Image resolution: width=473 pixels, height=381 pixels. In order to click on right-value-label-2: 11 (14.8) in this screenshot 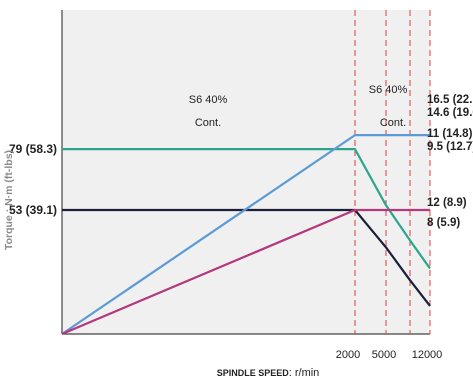, I will do `click(450, 134)`.